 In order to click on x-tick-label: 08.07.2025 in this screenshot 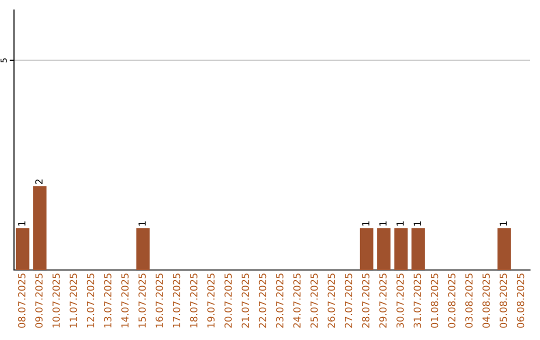, I will do `click(22, 301)`.